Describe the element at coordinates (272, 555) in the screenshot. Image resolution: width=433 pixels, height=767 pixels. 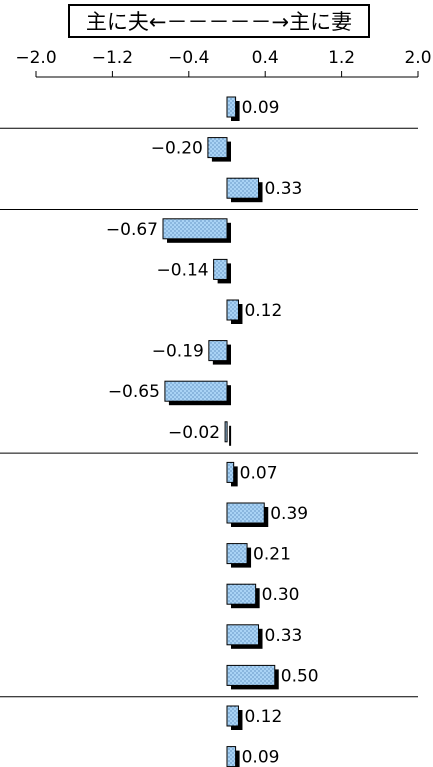
I see `data-label: 0.21` at that location.